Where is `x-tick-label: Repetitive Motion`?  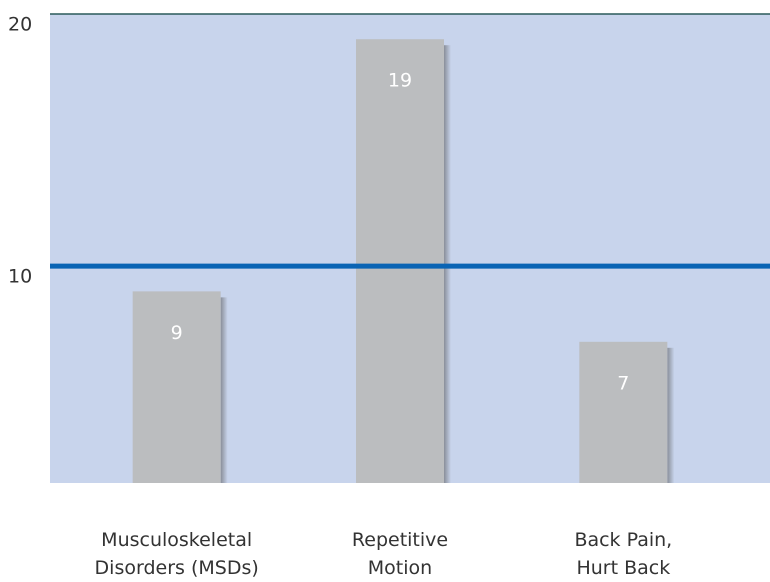
x-tick-label: Repetitive Motion is located at coordinates (400, 554).